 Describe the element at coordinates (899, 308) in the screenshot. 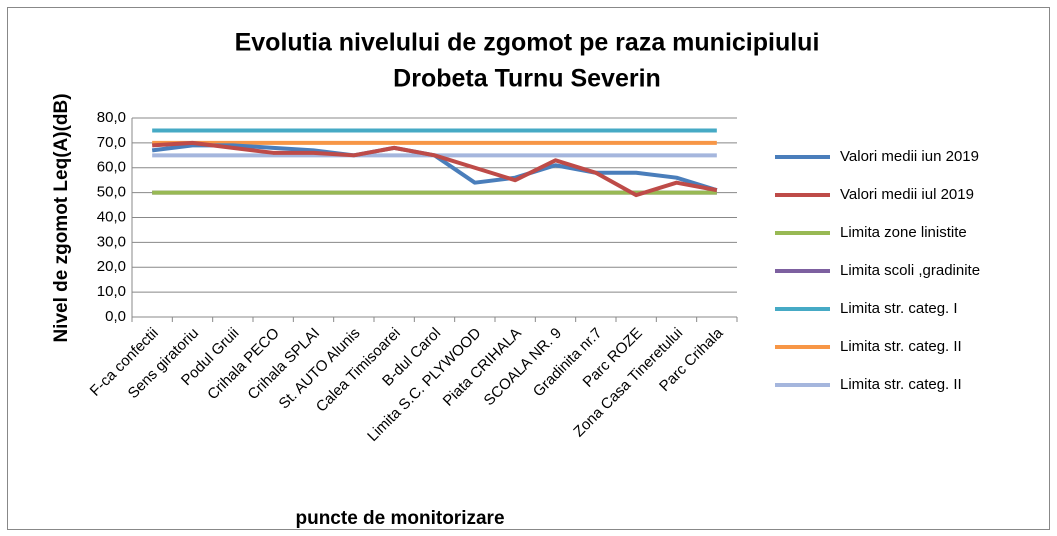

I see `legend-label: Limita str. categ. I` at that location.